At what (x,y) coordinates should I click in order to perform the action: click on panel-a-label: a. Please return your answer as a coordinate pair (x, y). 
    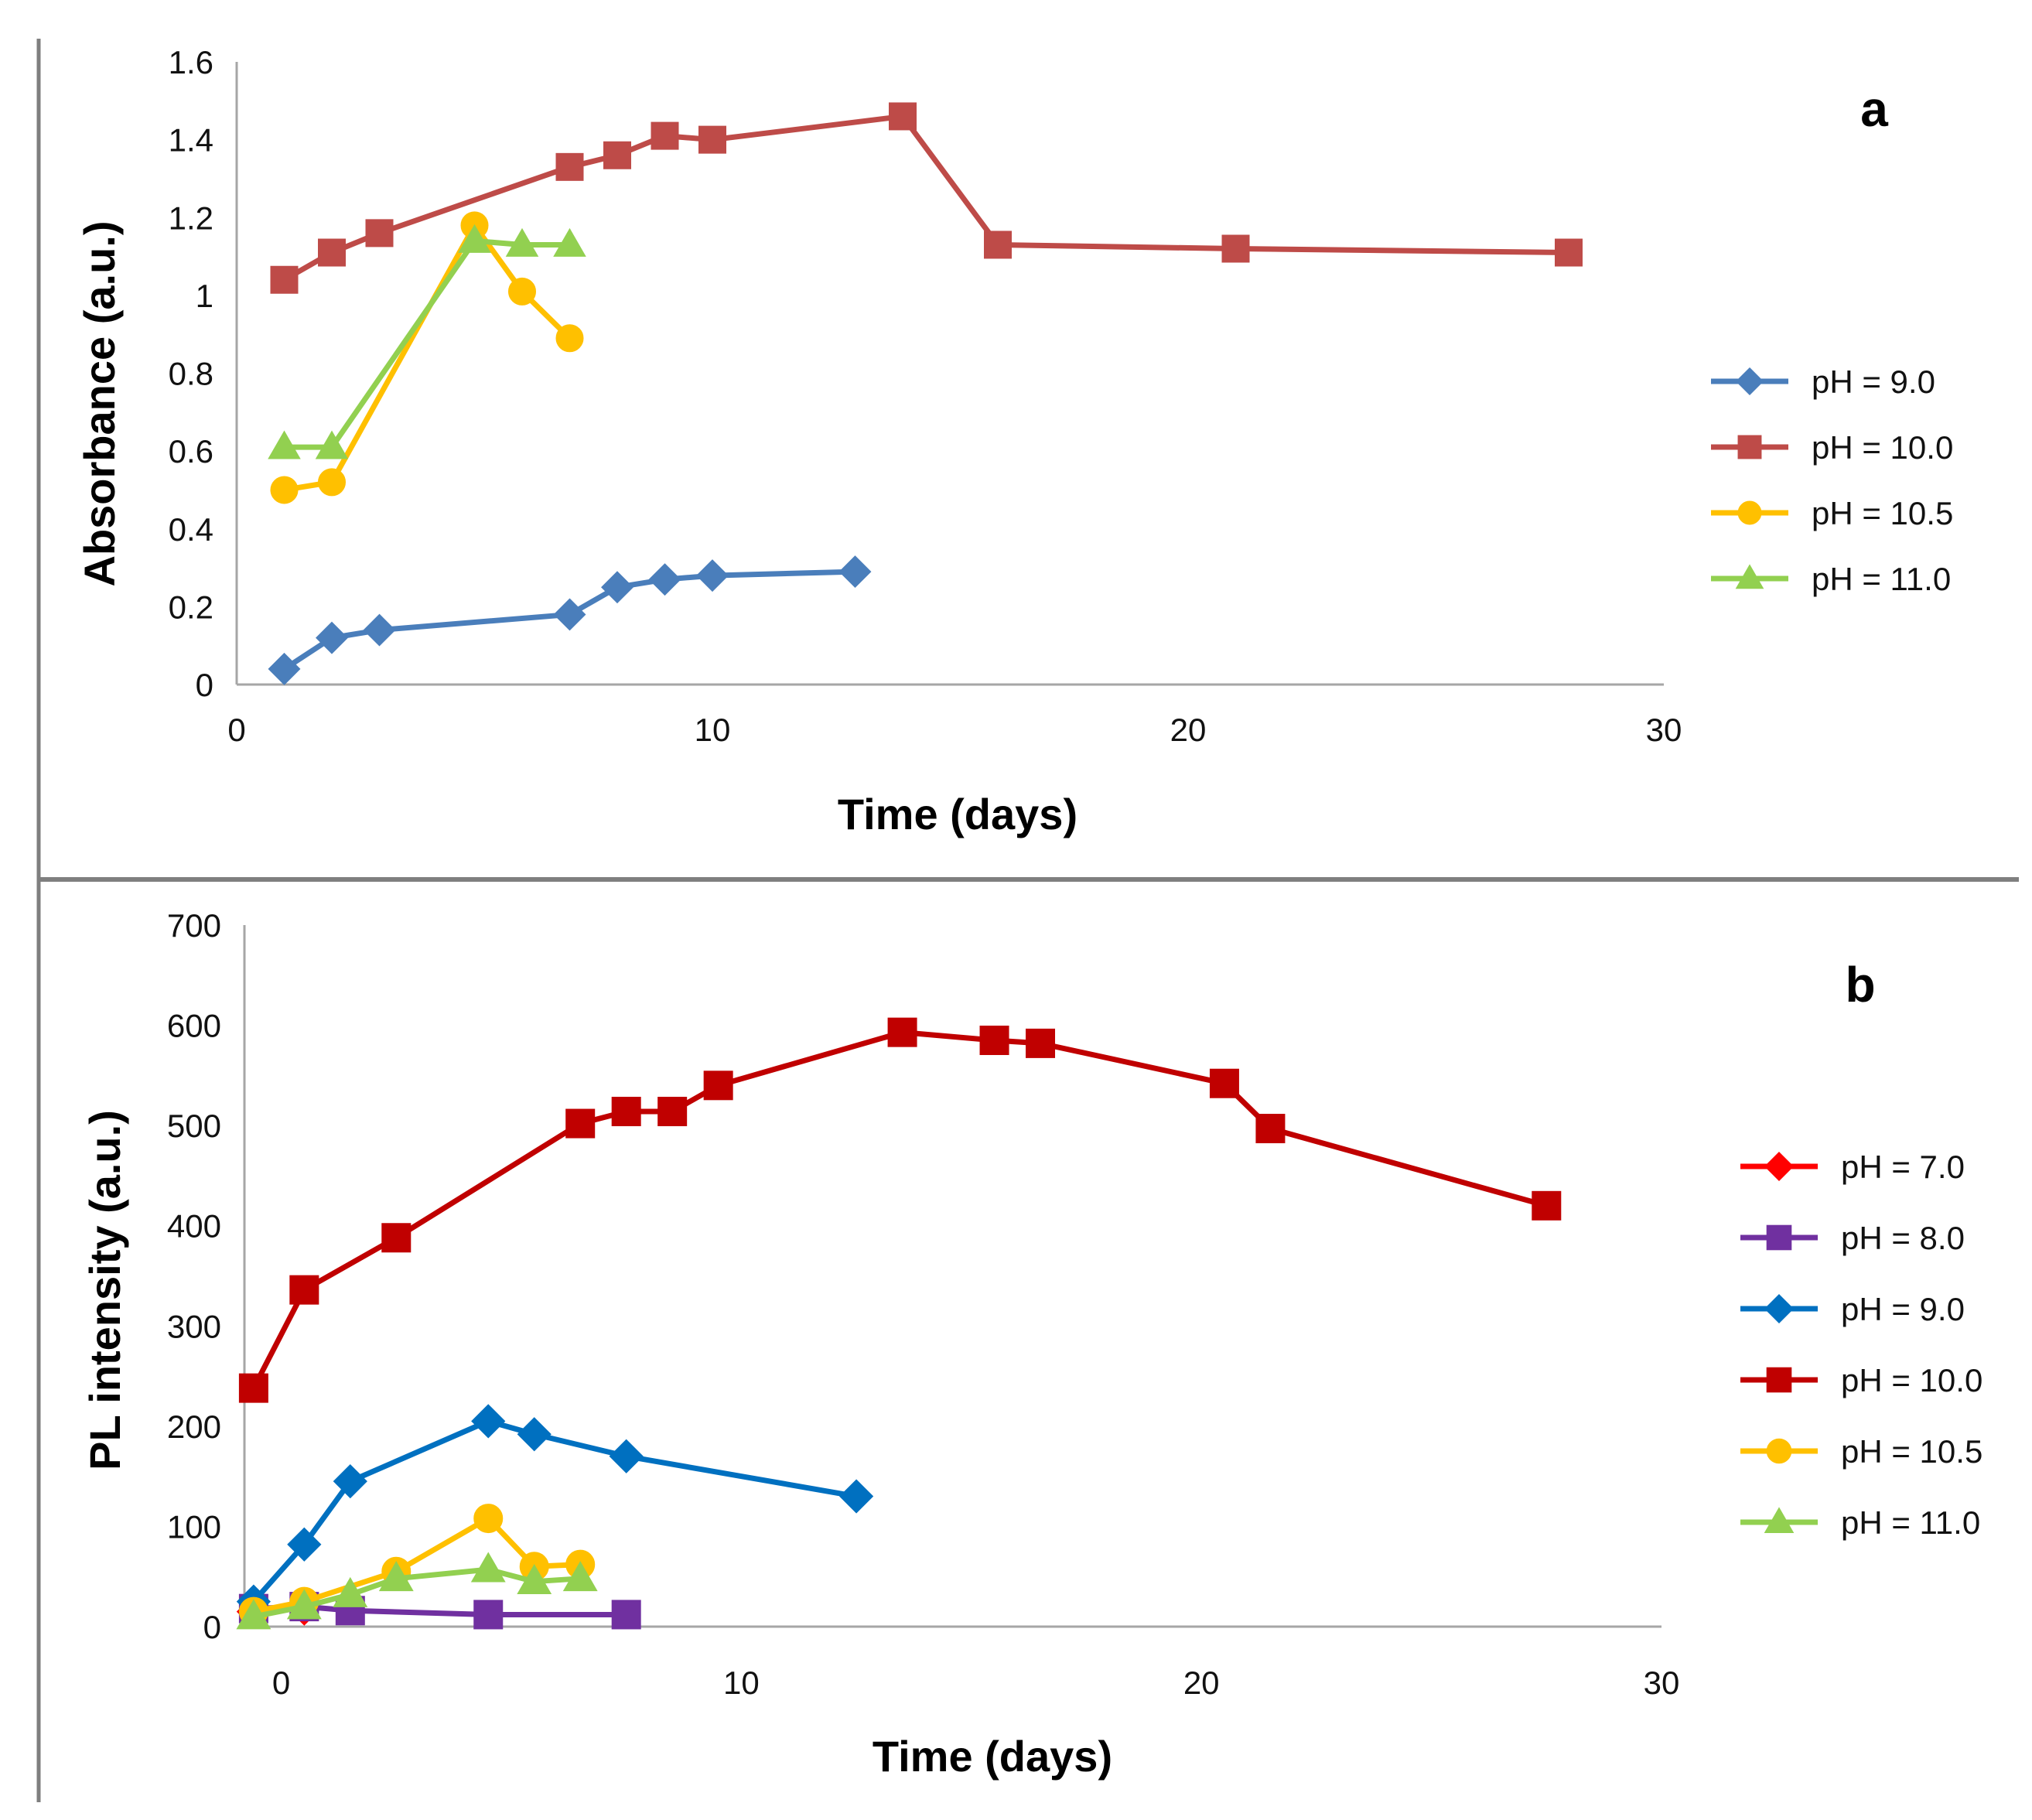
    Looking at the image, I should click on (1874, 109).